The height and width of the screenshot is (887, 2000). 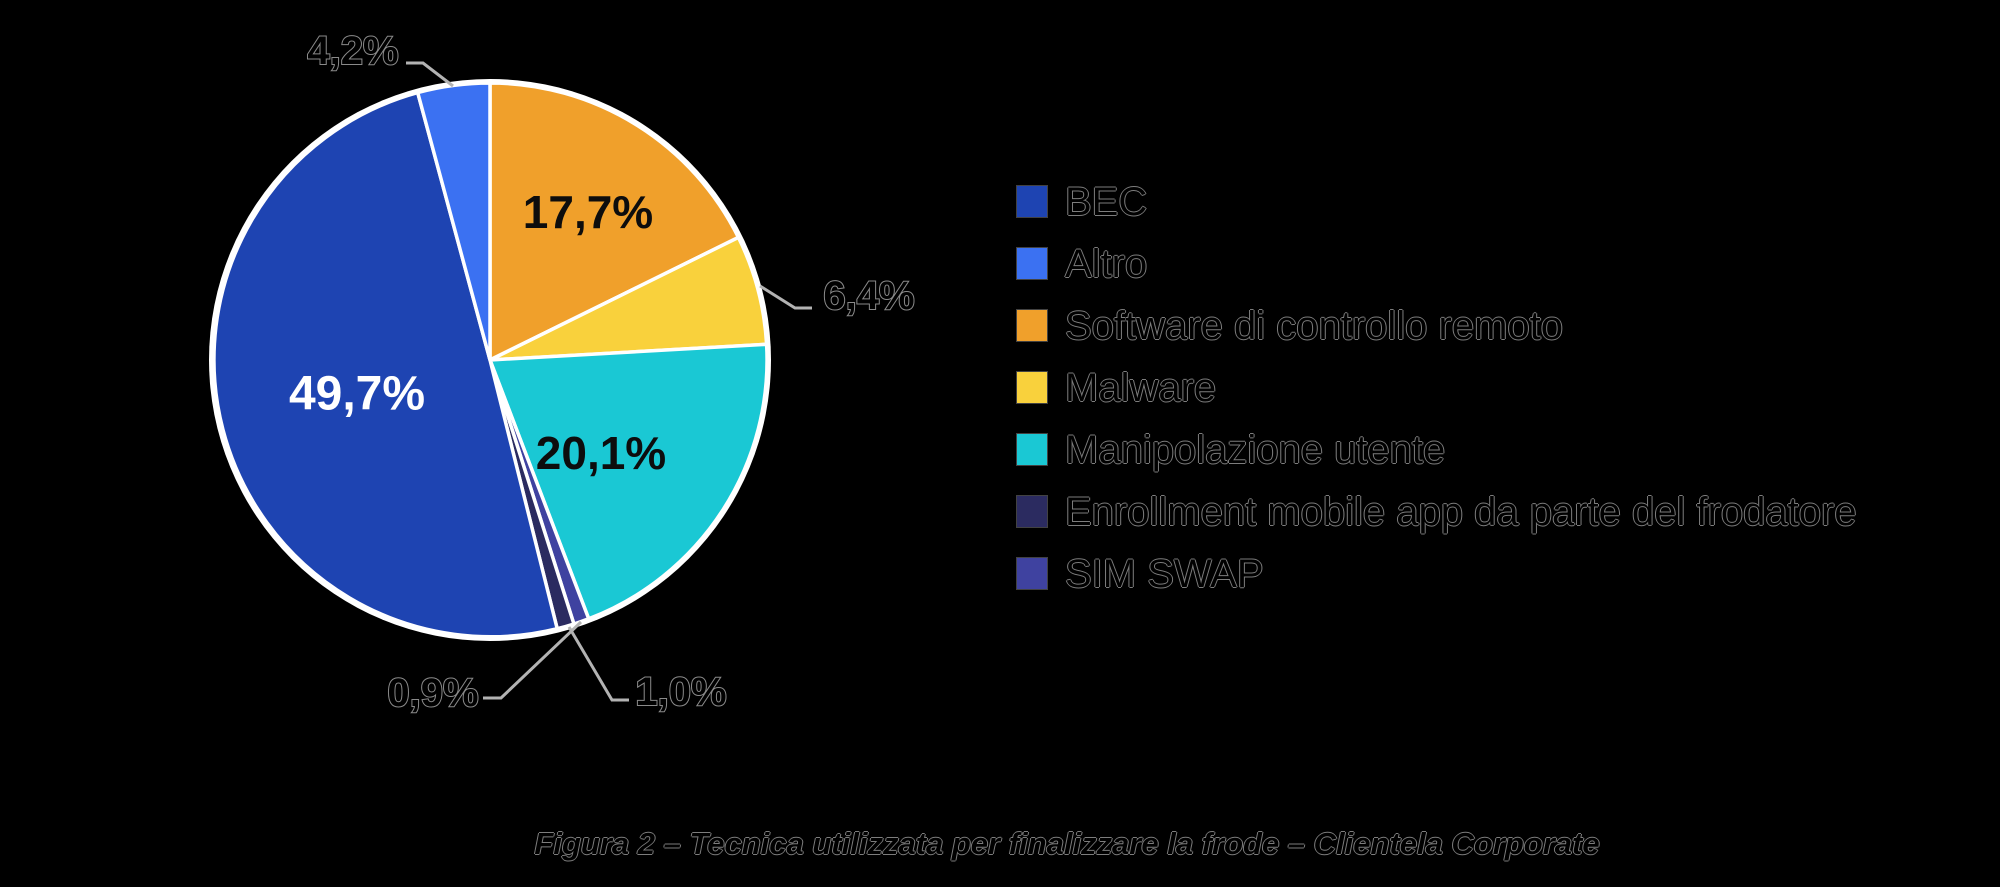 I want to click on pie-slice-bec, so click(x=386, y=364).